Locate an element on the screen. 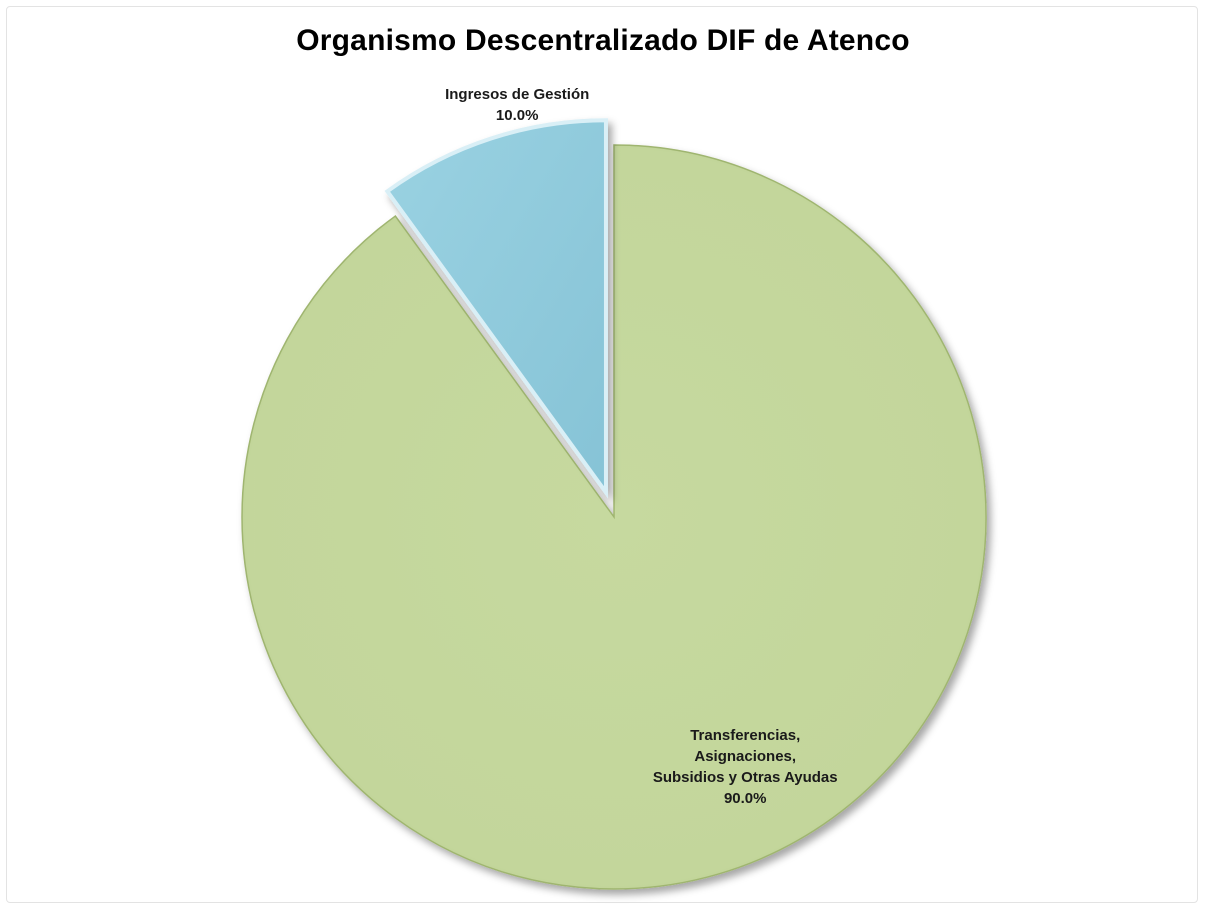 This screenshot has width=1206, height=911. data-label-category: Transferencias, is located at coordinates (745, 735).